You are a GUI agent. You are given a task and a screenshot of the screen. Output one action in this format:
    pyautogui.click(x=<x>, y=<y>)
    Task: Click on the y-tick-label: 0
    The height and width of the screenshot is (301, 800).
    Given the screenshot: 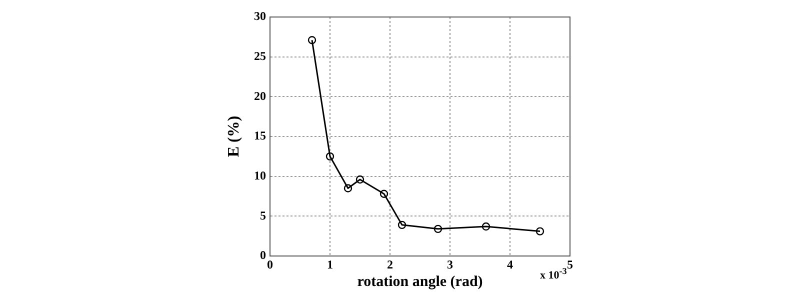 What is the action you would take?
    pyautogui.click(x=263, y=255)
    